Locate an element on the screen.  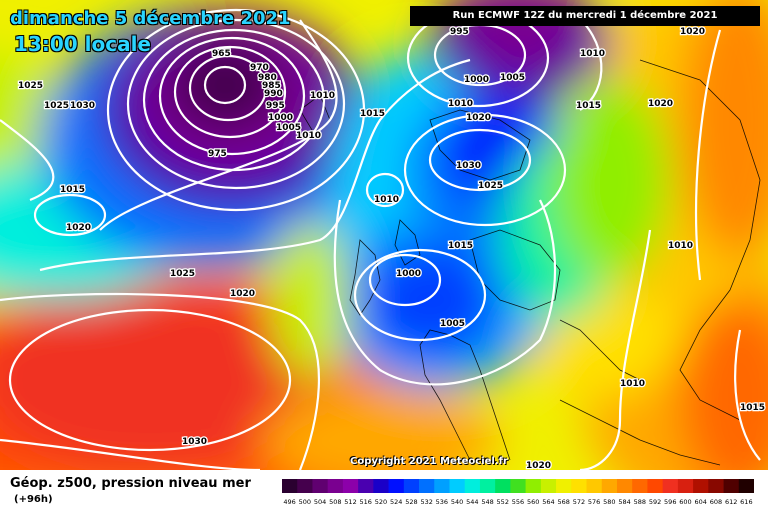
colour-scale-tick-label: 548 is located at coordinates (487, 502).